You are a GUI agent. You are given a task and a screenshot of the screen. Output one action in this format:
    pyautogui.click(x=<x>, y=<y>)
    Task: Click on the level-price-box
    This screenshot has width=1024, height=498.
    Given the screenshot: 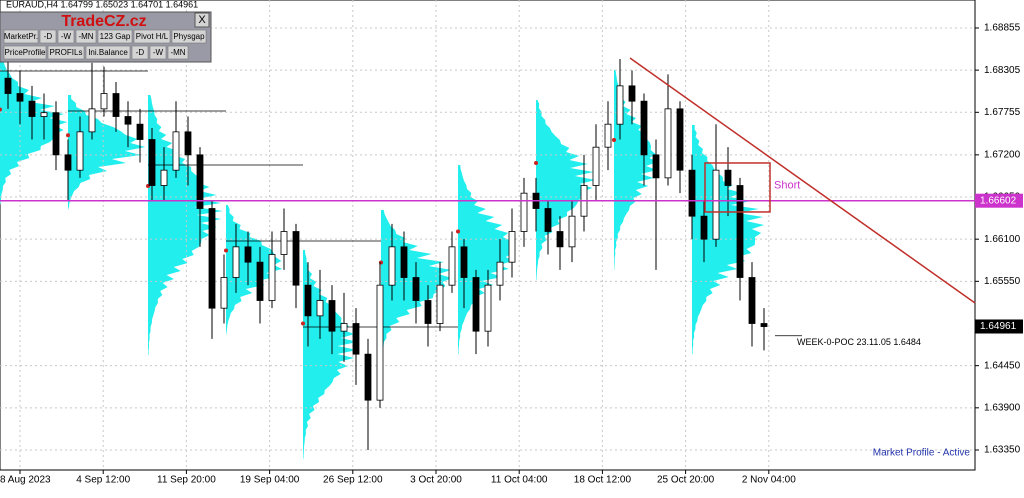 What is the action you would take?
    pyautogui.click(x=999, y=200)
    